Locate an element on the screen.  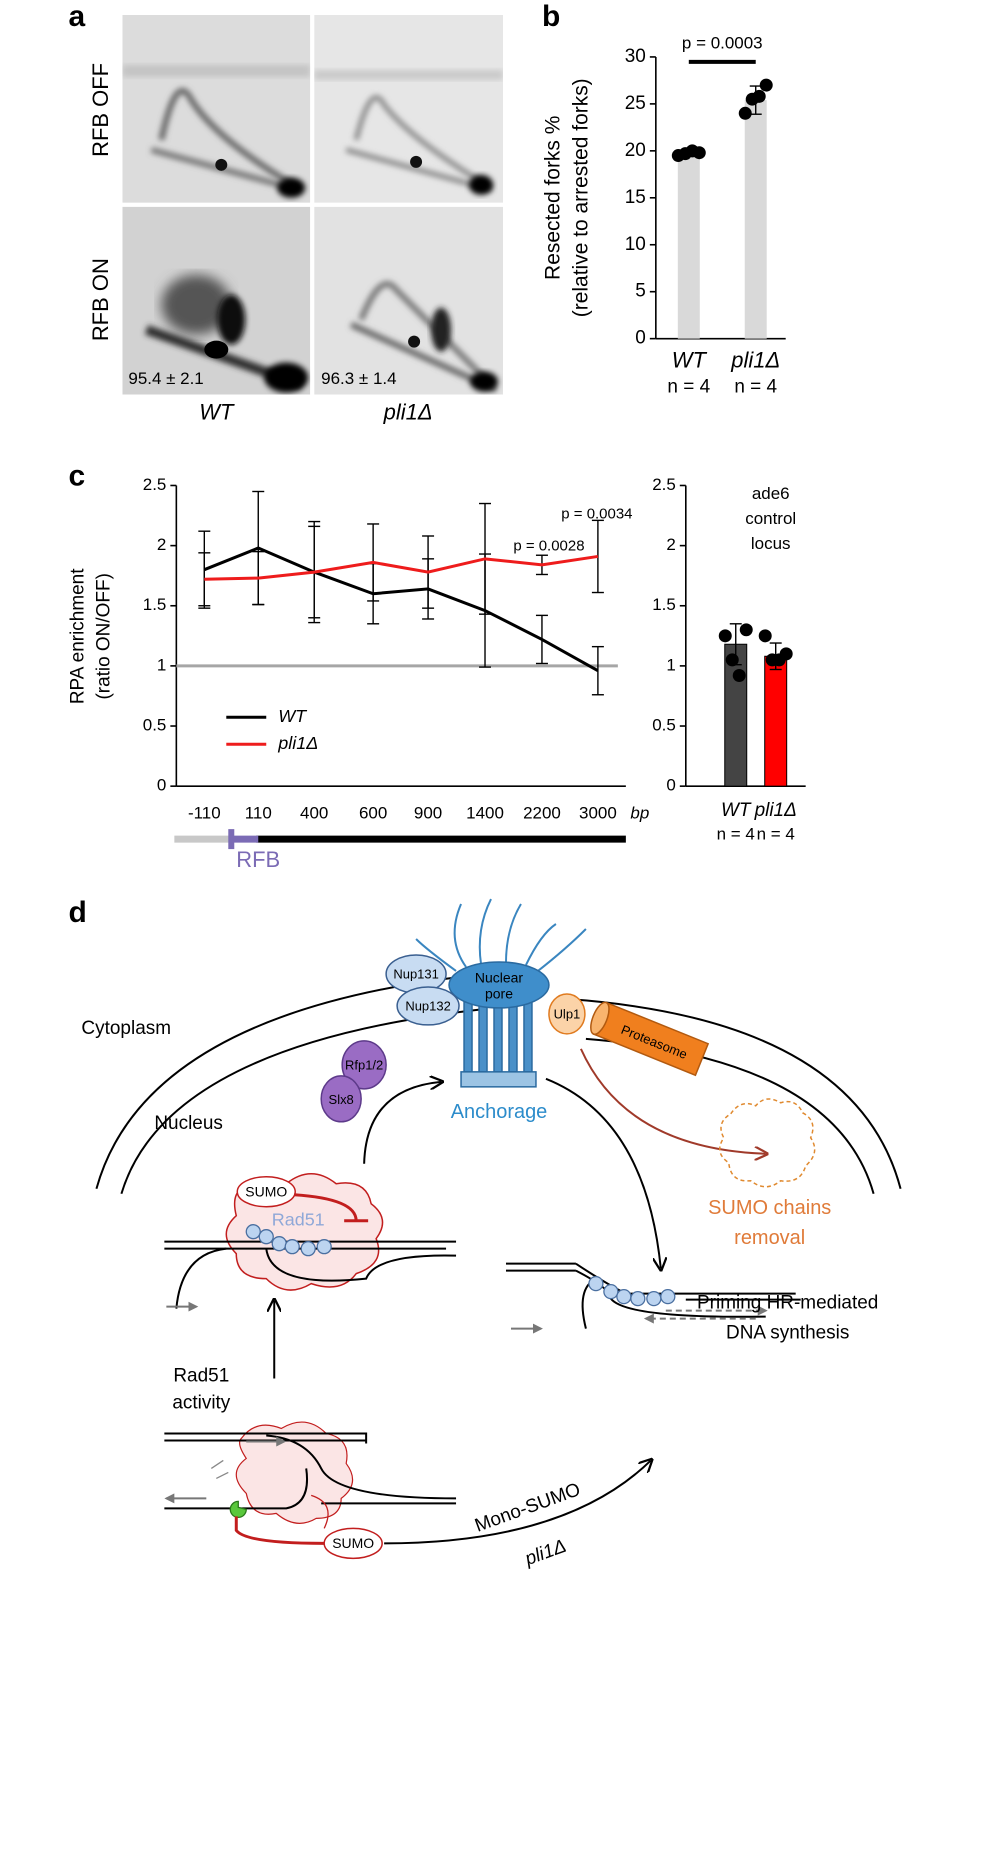
gel-annotation: 96.3 ± 1.4 is located at coordinates (358, 378).